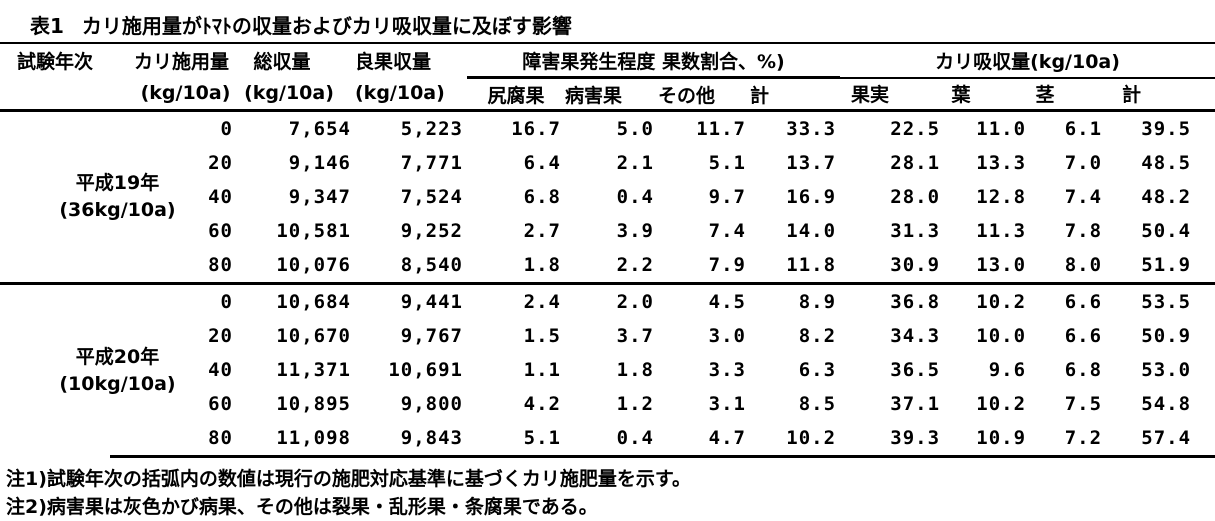 The height and width of the screenshot is (521, 1215). Describe the element at coordinates (226, 129) in the screenshot. I see `data-cell: 0` at that location.